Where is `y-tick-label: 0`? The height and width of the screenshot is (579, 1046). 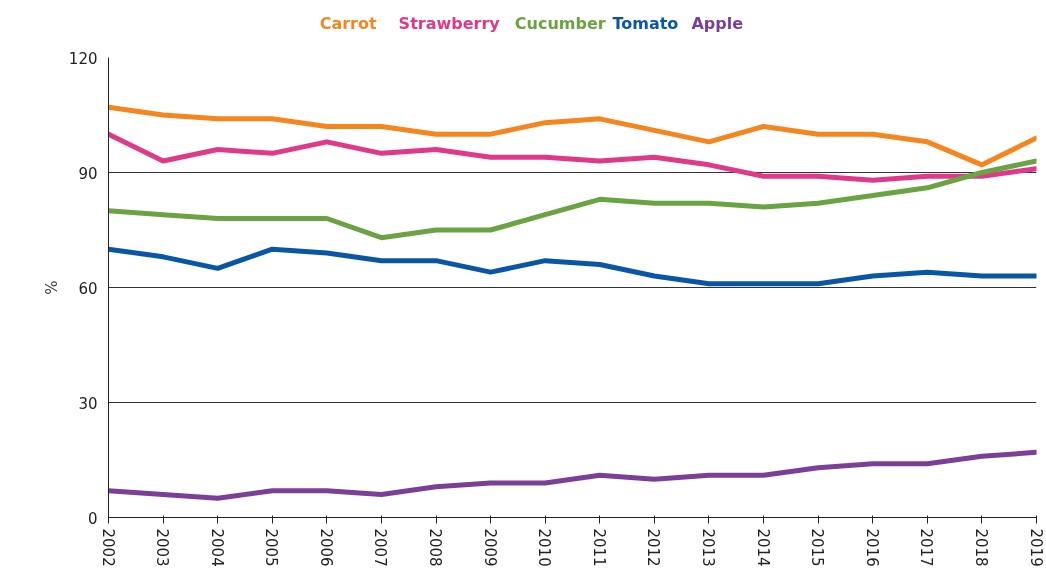 y-tick-label: 0 is located at coordinates (92, 518).